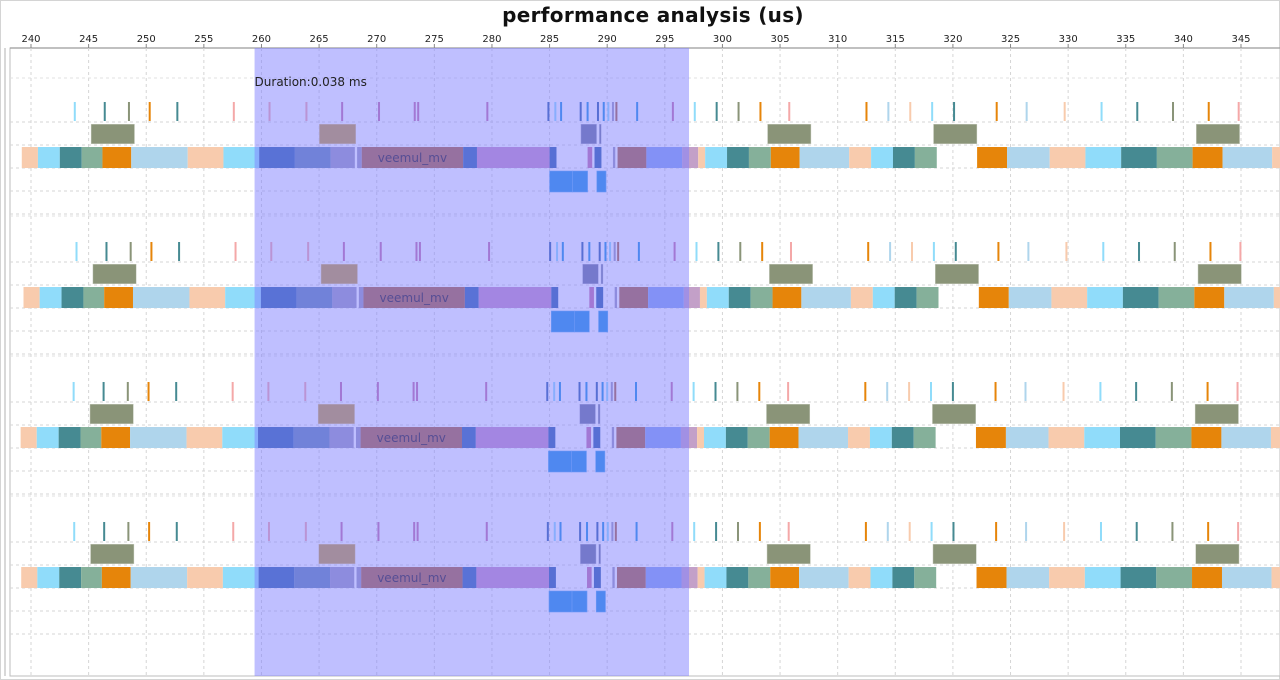 This screenshot has width=1280, height=680. Describe the element at coordinates (1240, 39) in the screenshot. I see `tick-label: 345` at that location.